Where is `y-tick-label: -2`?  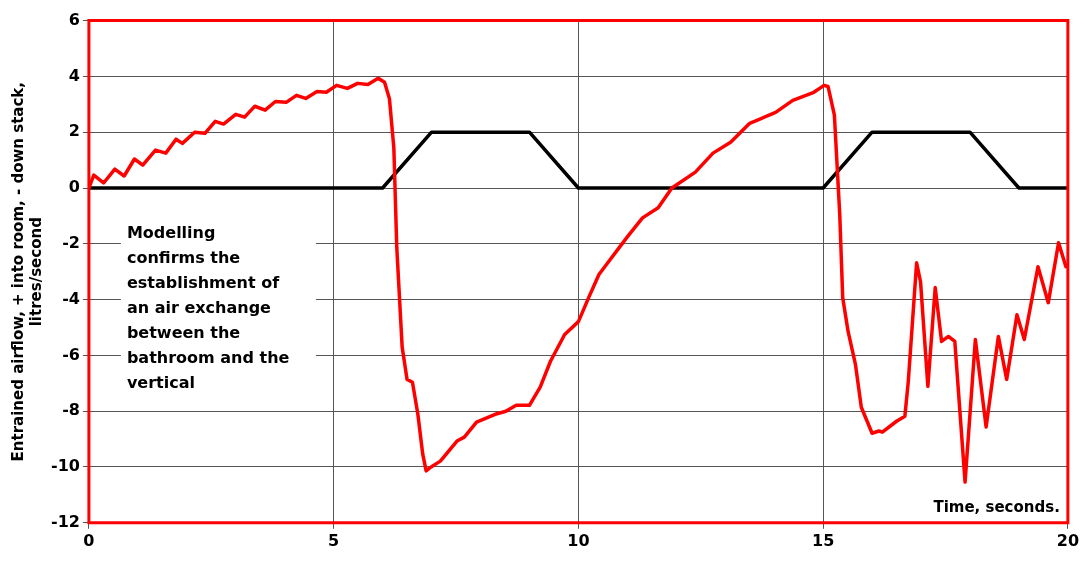 y-tick-label: -2 is located at coordinates (71, 242).